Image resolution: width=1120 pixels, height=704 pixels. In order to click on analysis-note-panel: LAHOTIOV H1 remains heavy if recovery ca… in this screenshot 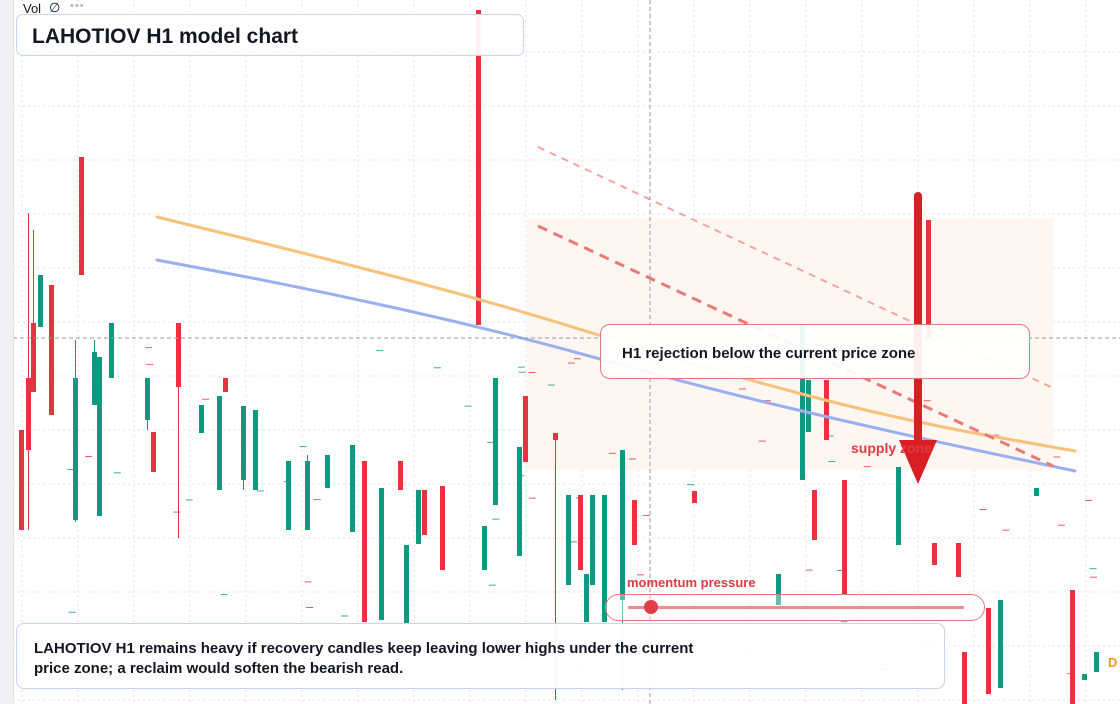, I will do `click(480, 656)`.